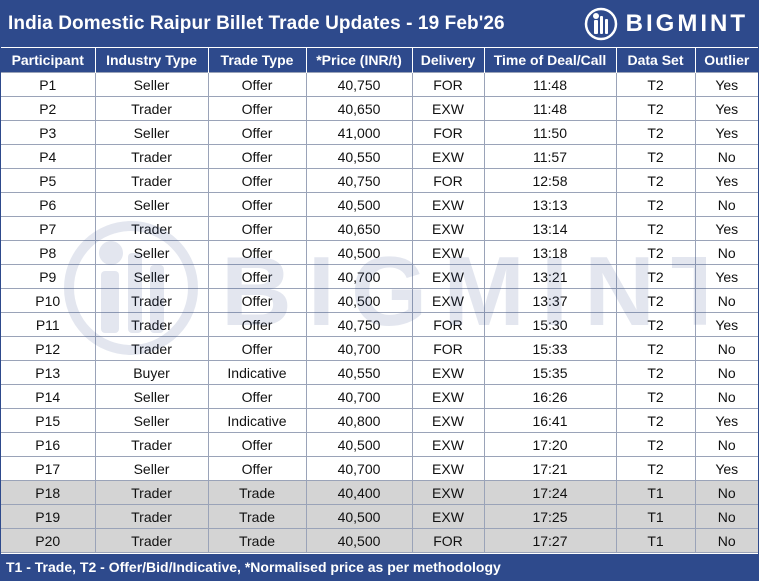 The image size is (759, 581). What do you see at coordinates (359, 156) in the screenshot?
I see `table-cell: 40,550` at bounding box center [359, 156].